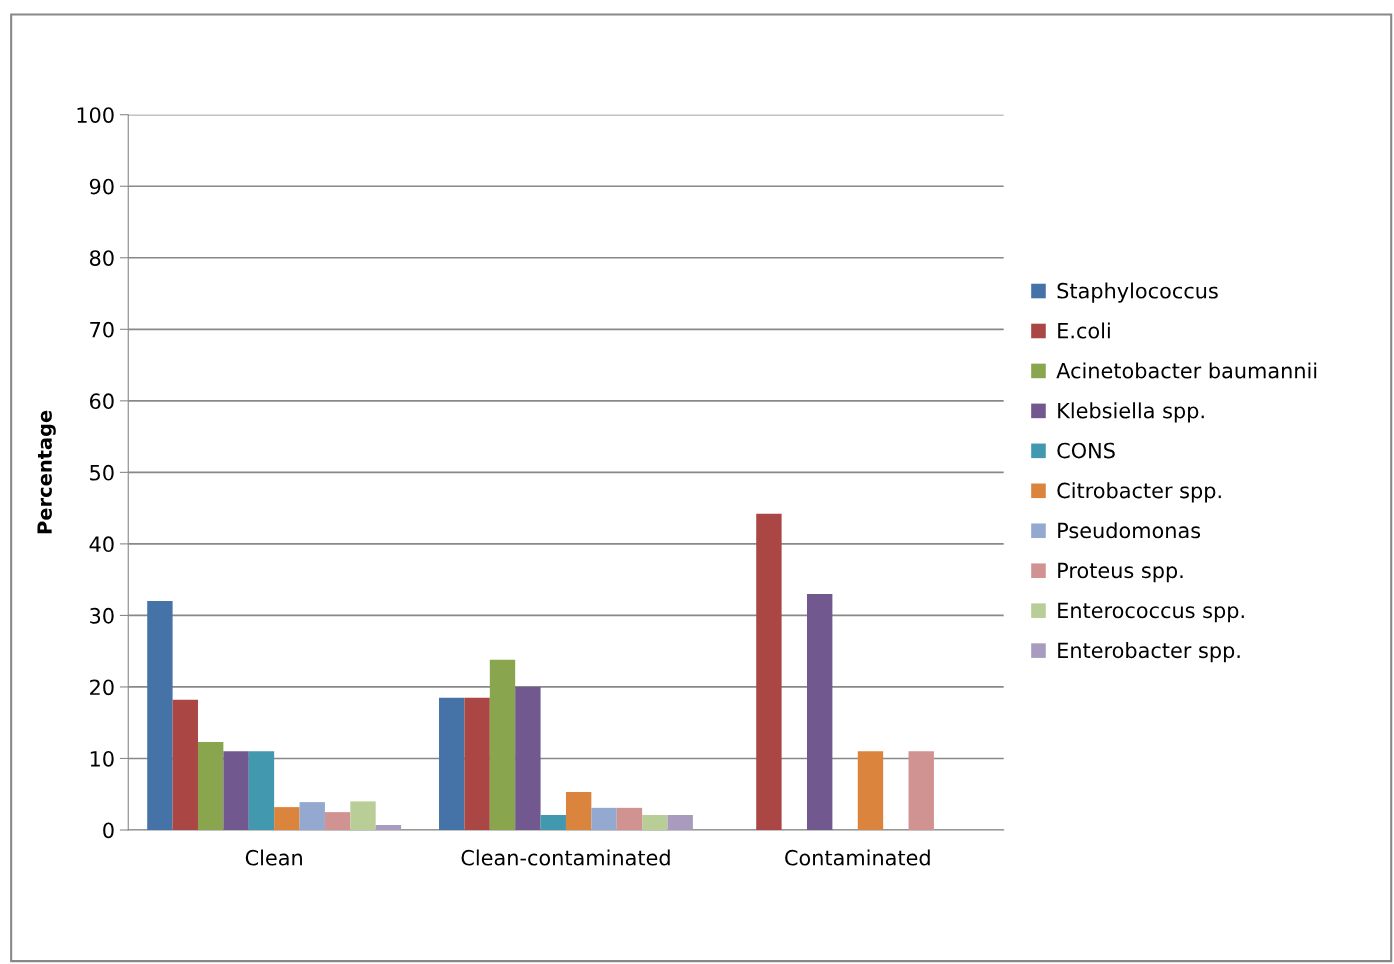  What do you see at coordinates (102, 758) in the screenshot?
I see `y-tick-label: 10` at bounding box center [102, 758].